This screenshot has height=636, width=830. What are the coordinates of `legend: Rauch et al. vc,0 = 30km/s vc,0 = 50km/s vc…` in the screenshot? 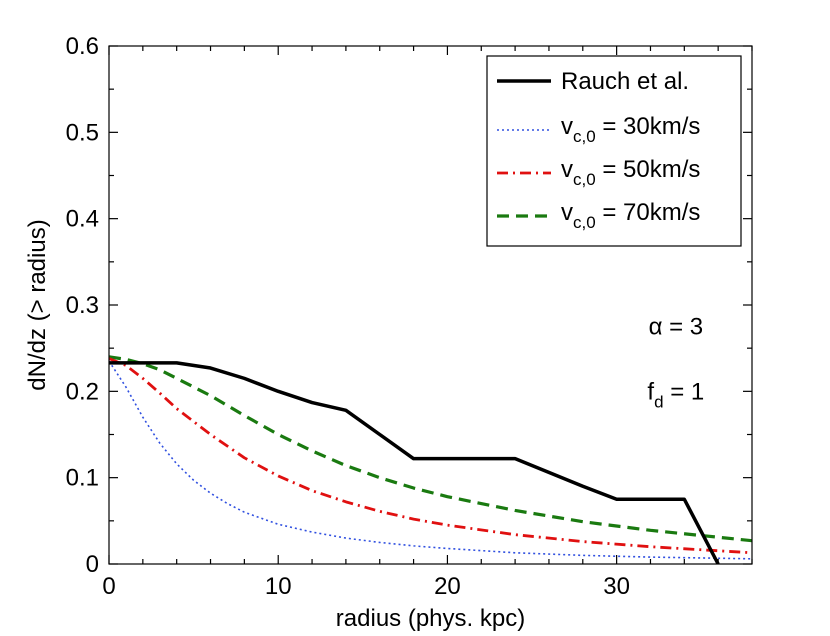 It's located at (614, 151).